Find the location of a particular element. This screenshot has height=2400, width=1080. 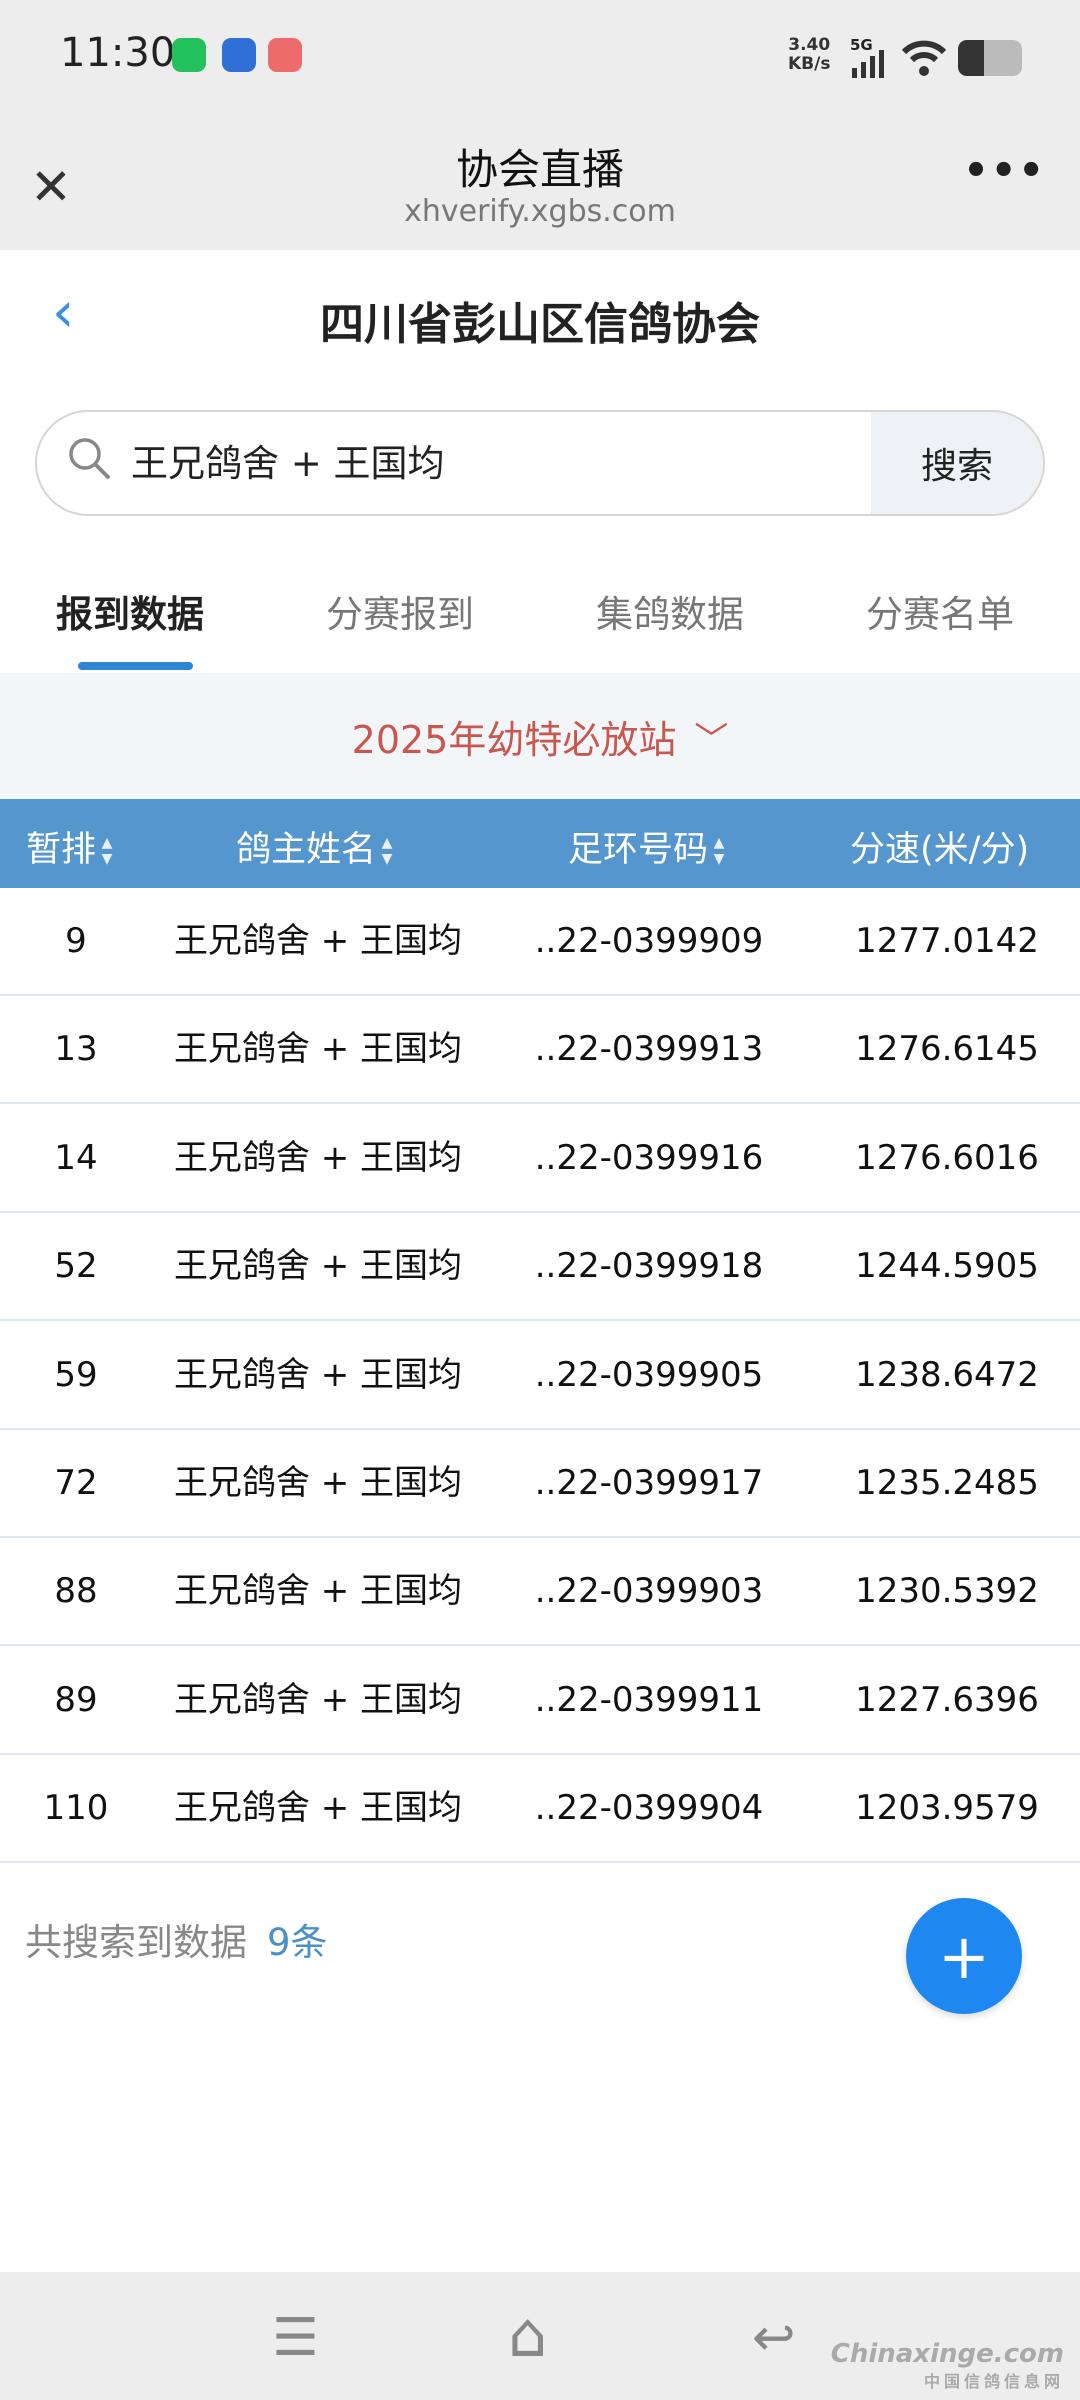

table-row: 59 王兄鸽舍 + 王国均 ..22-0399905 1238.6472 is located at coordinates (540, 1376).